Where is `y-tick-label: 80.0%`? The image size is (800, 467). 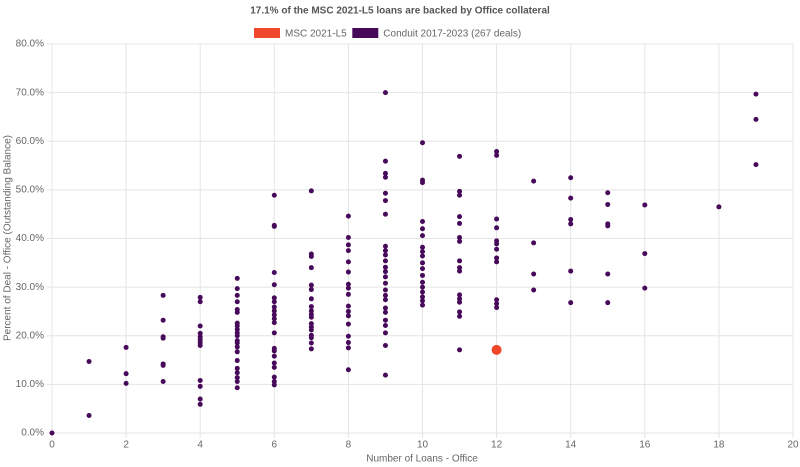 y-tick-label: 80.0% is located at coordinates (30, 44).